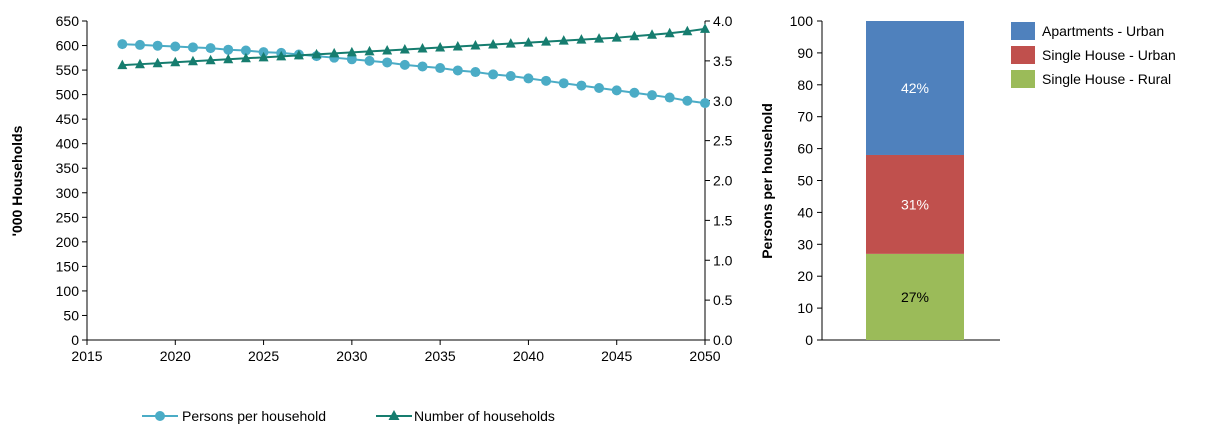  I want to click on y2-tick-label: 3.5, so click(723, 61).